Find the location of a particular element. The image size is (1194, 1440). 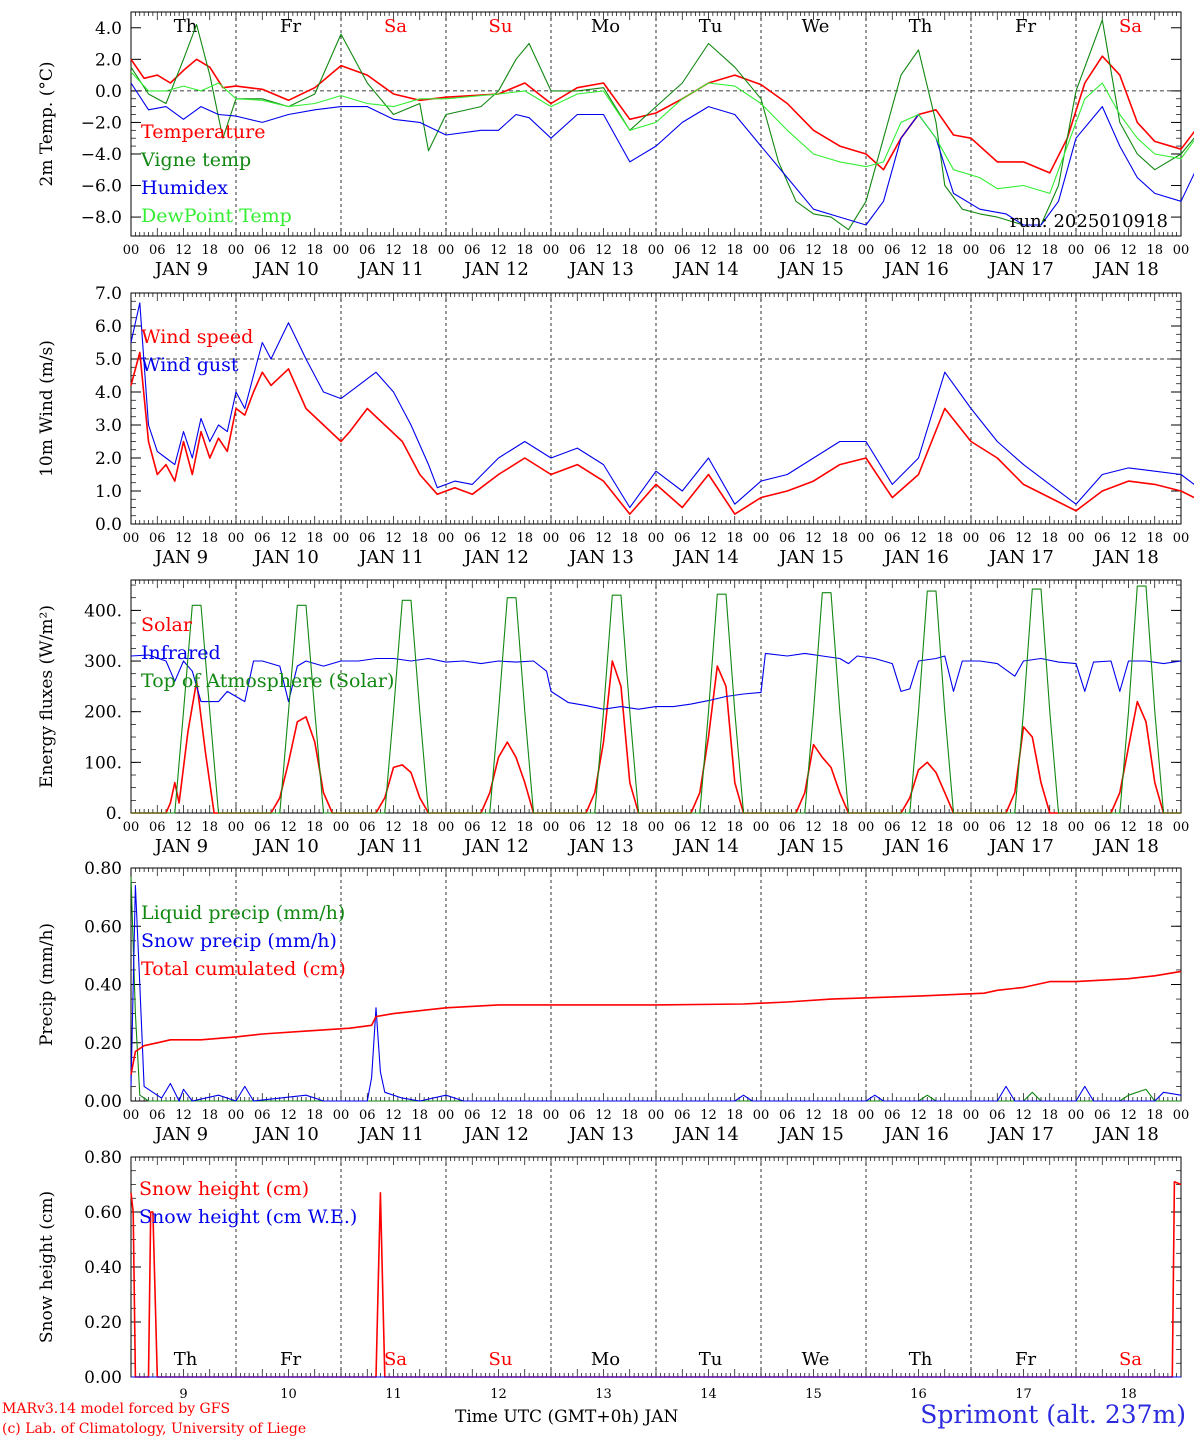

date-label: 15 is located at coordinates (813, 1394).